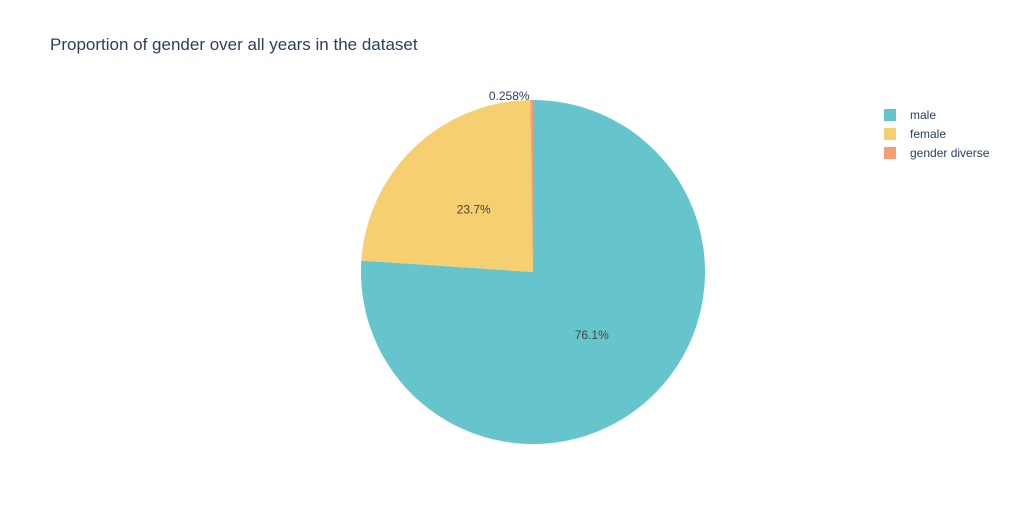 The image size is (1017, 525). Describe the element at coordinates (509, 96) in the screenshot. I see `slice-label-gender-diverse: 0.258%` at that location.